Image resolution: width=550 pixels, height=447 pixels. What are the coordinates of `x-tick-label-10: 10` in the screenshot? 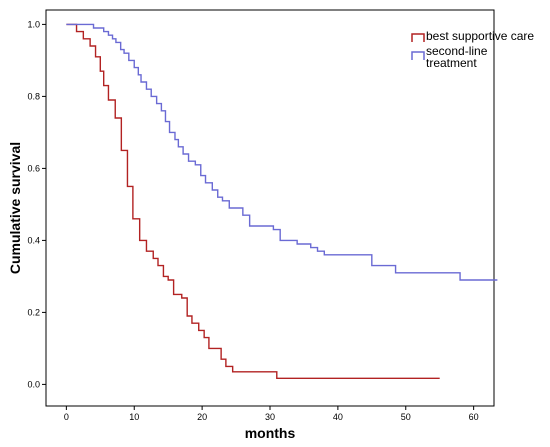 It's located at (134, 417).